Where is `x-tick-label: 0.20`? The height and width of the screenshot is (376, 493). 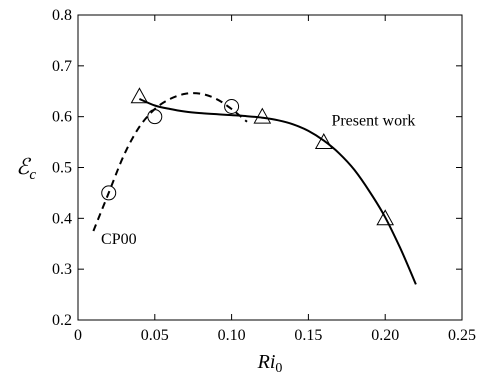 x-tick-label: 0.20 is located at coordinates (385, 335).